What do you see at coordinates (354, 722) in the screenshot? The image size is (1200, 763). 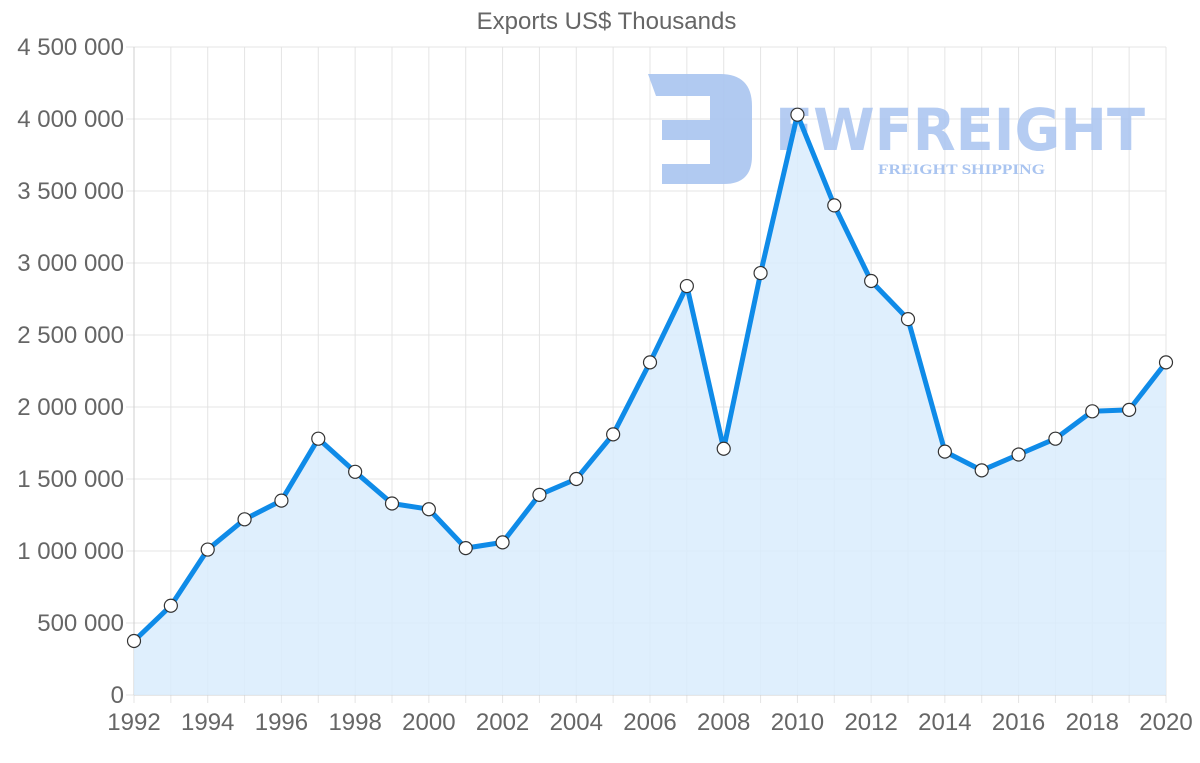 I see `x-tick-label: 1998` at bounding box center [354, 722].